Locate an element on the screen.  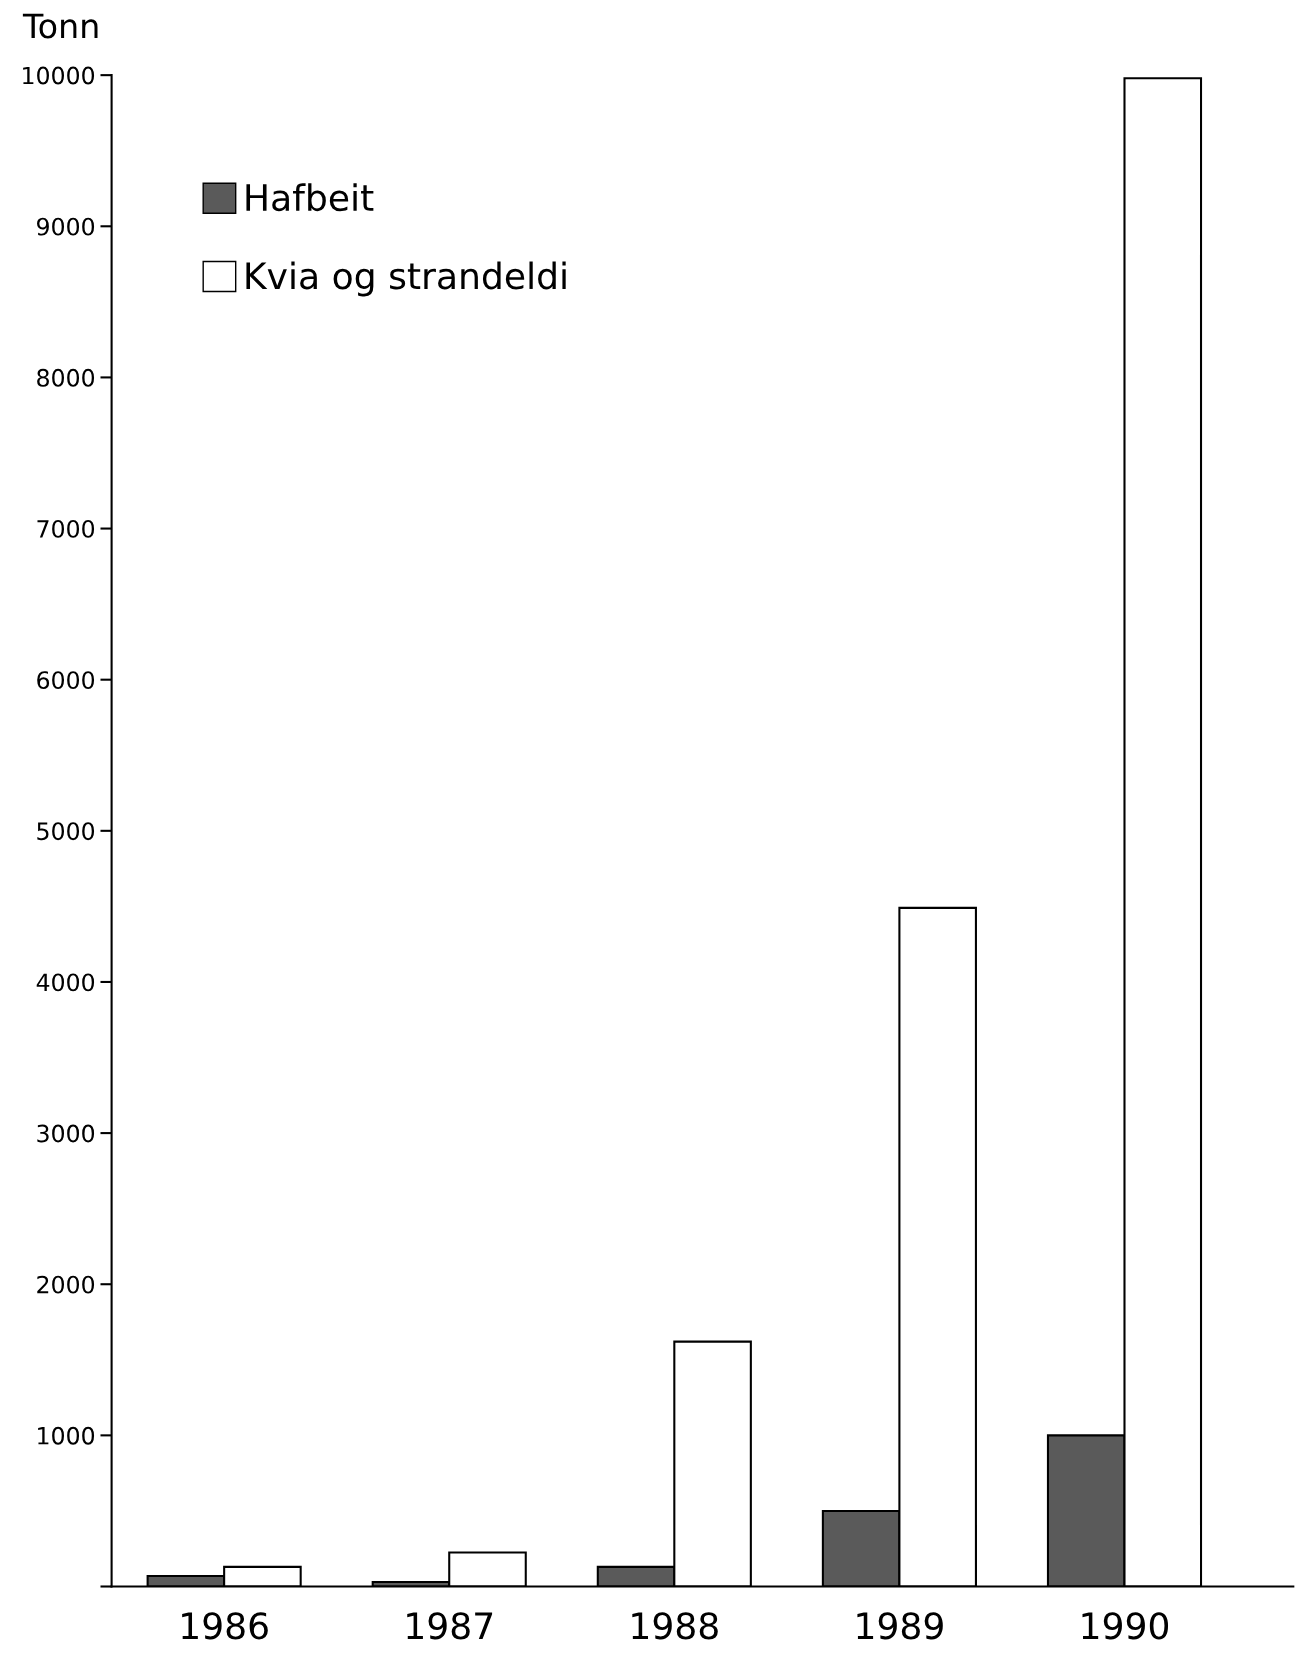
y-axis-title: Tonn is located at coordinates (60, 26).